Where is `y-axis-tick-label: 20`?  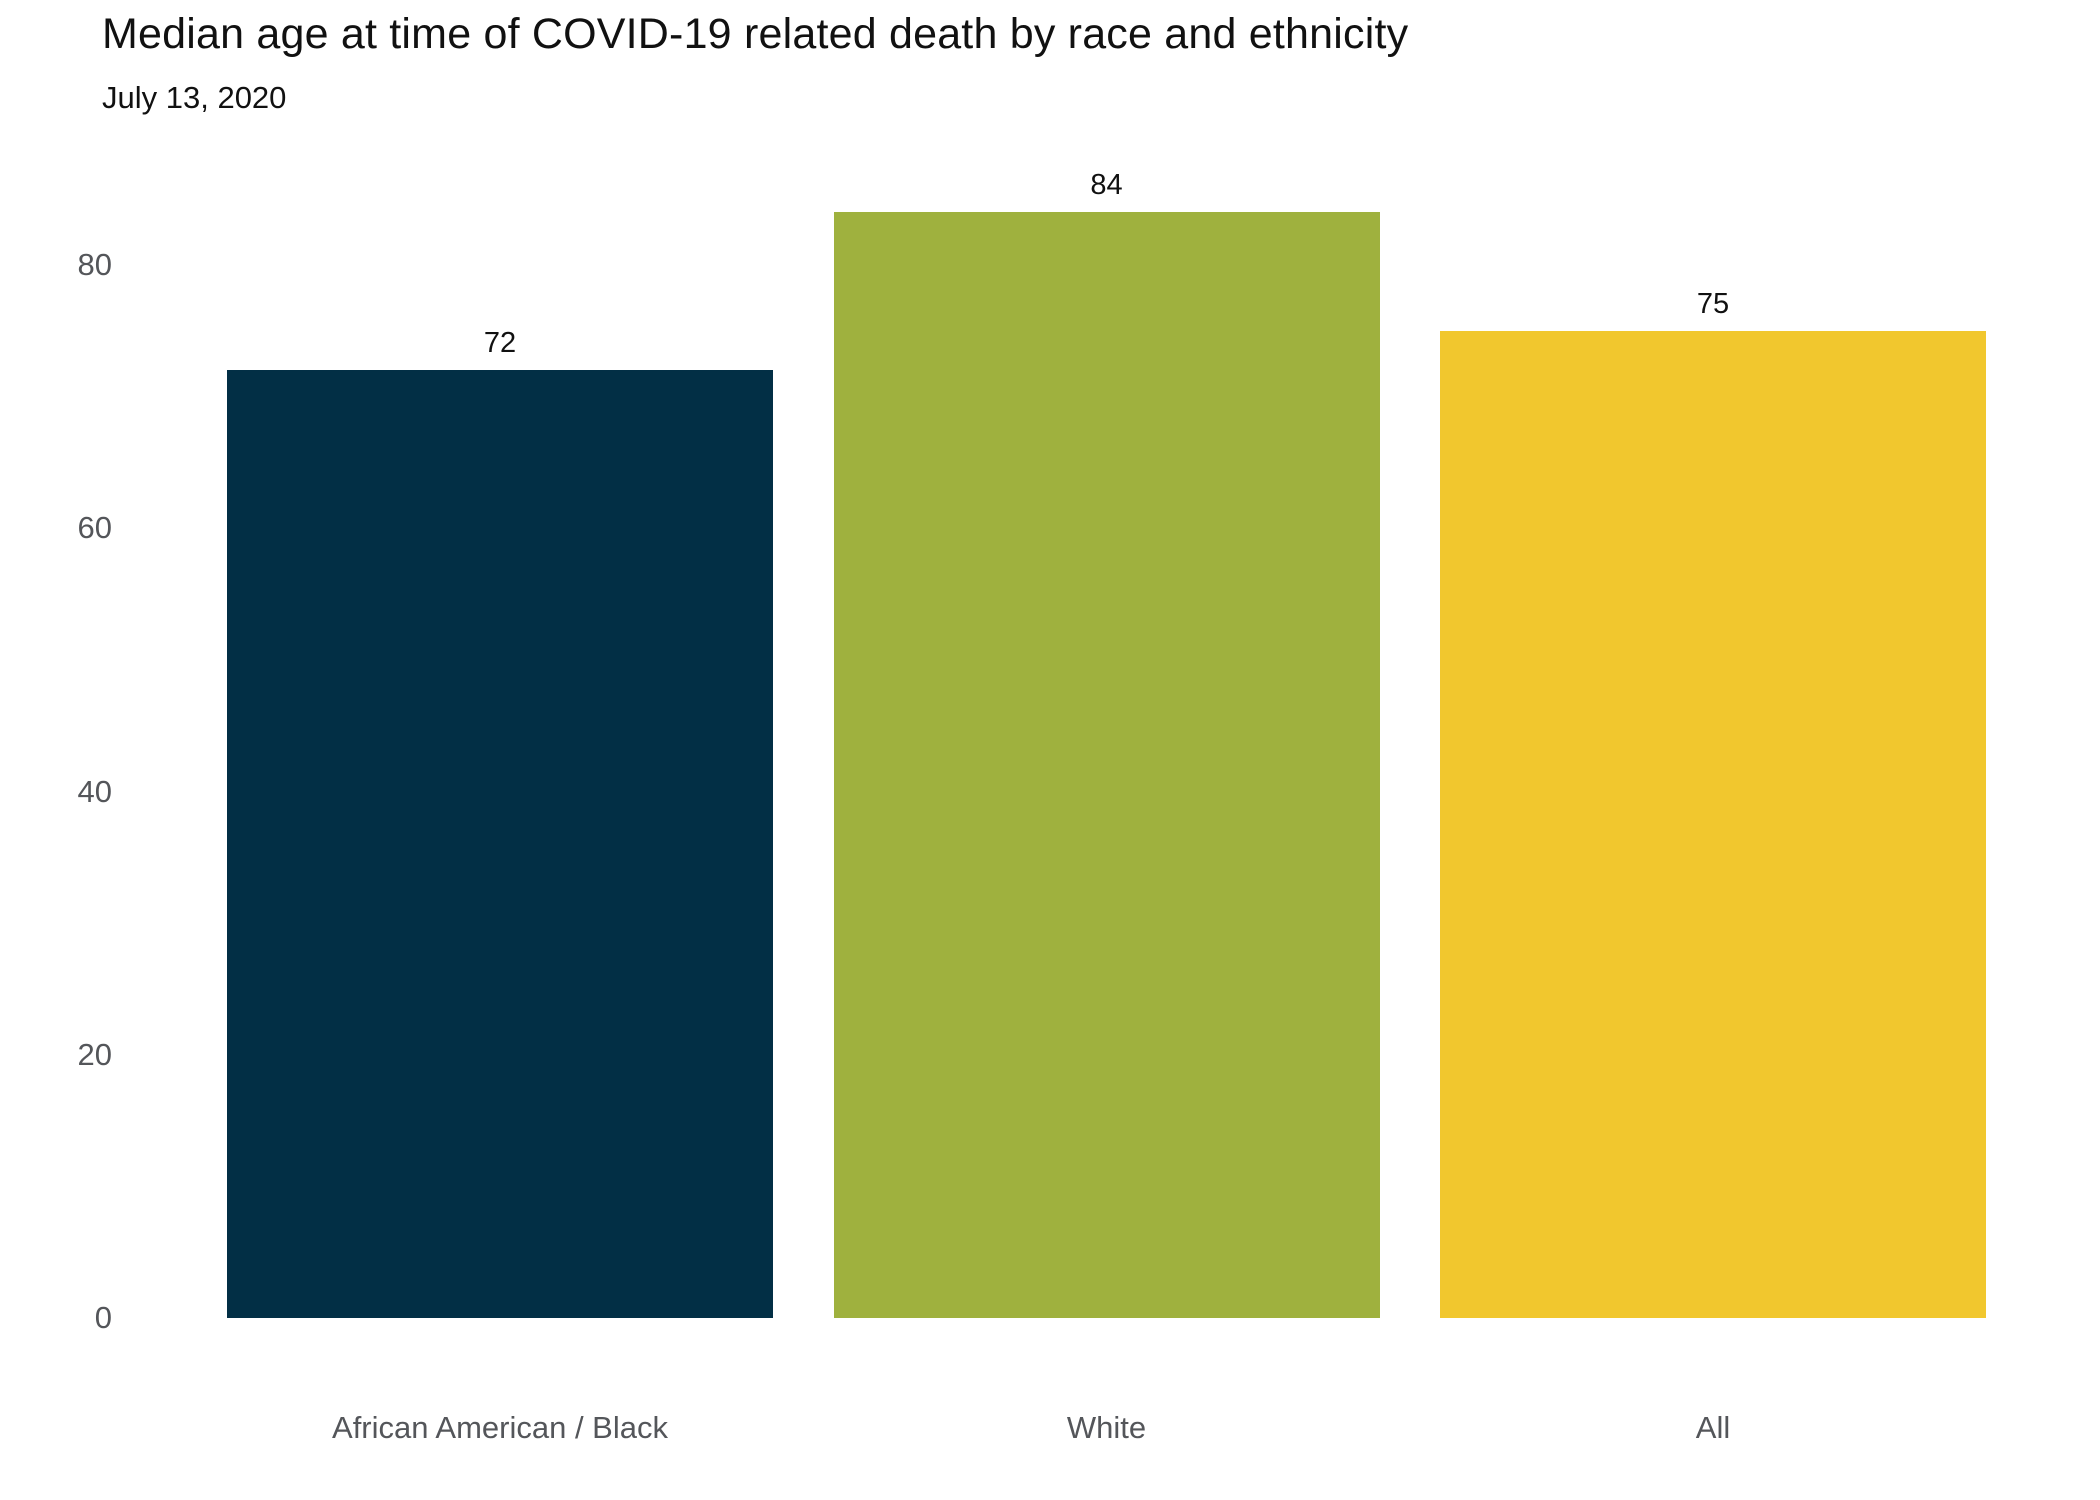
y-axis-tick-label: 20 is located at coordinates (94, 1054).